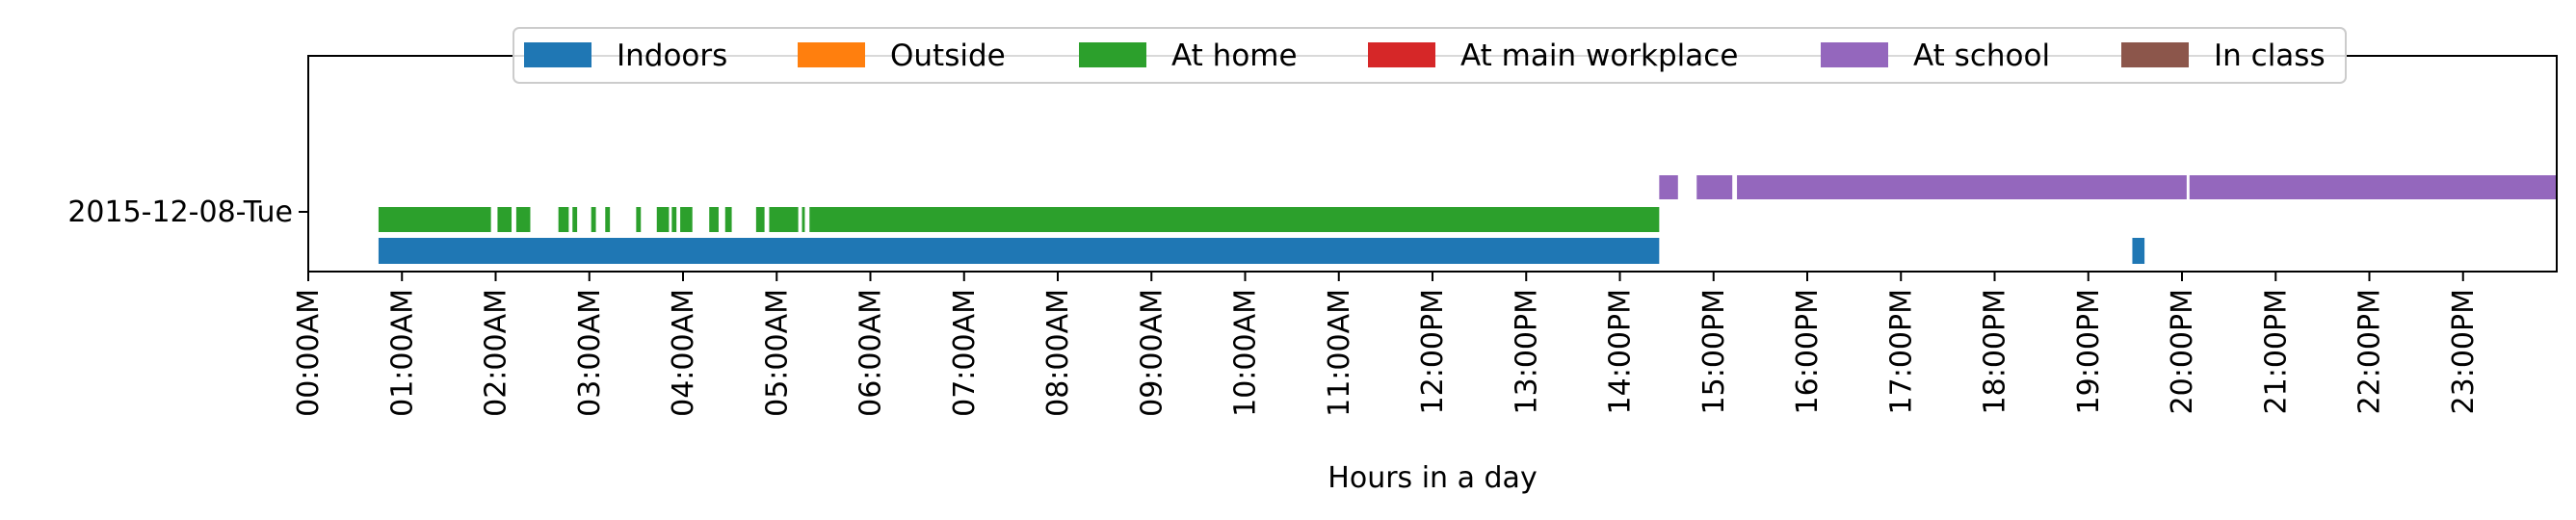 Image resolution: width=2576 pixels, height=520 pixels. Describe the element at coordinates (1234, 56) in the screenshot. I see `legend-label-at-home: At home` at that location.